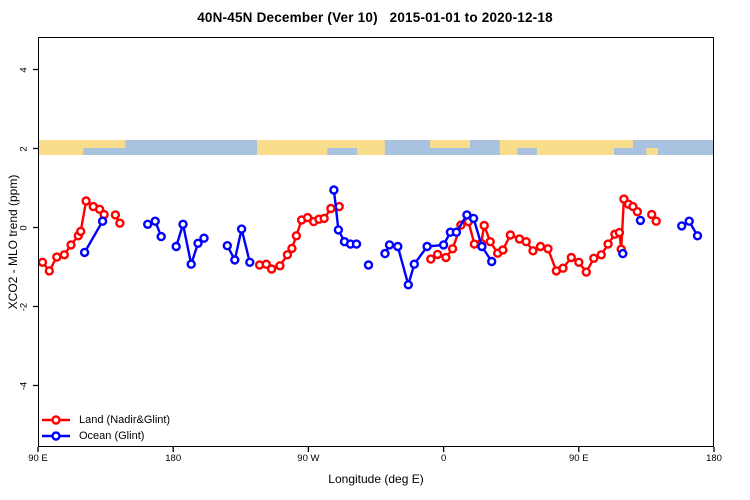  I want to click on x-tick-label: 0, so click(443, 458).